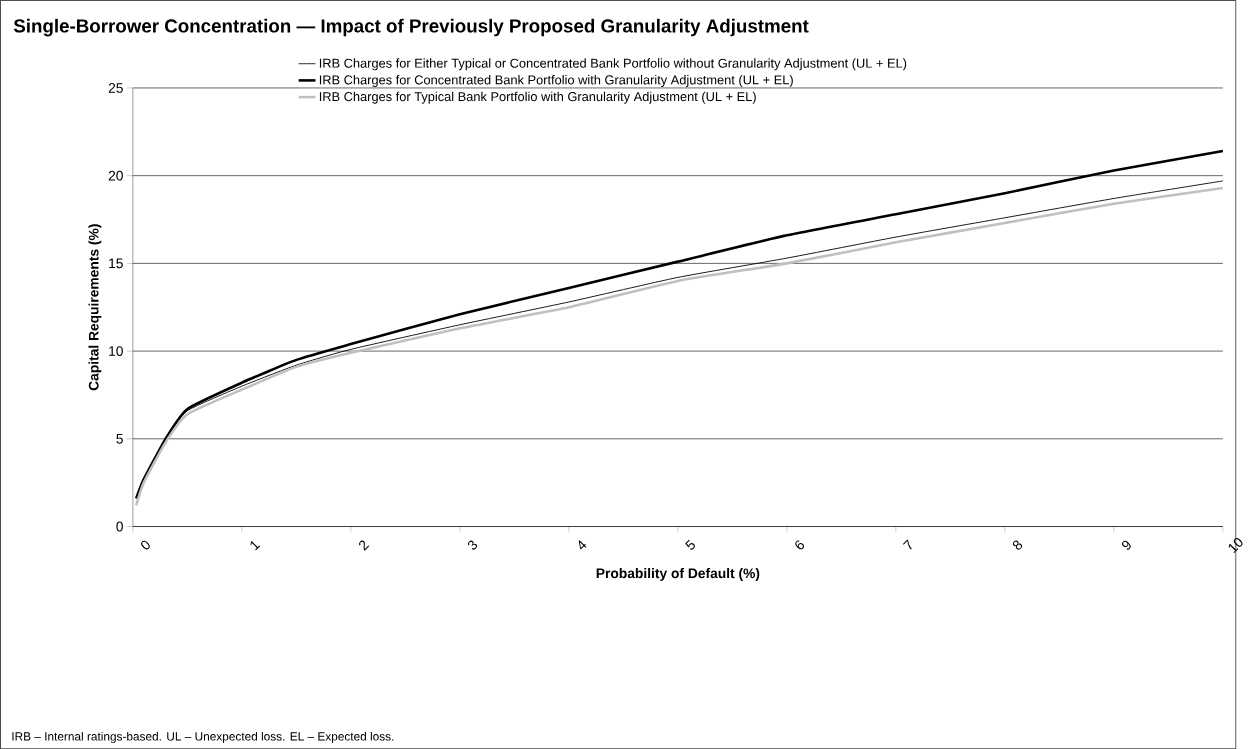 The image size is (1249, 749). Describe the element at coordinates (364, 545) in the screenshot. I see `x-tick-label: 2` at that location.